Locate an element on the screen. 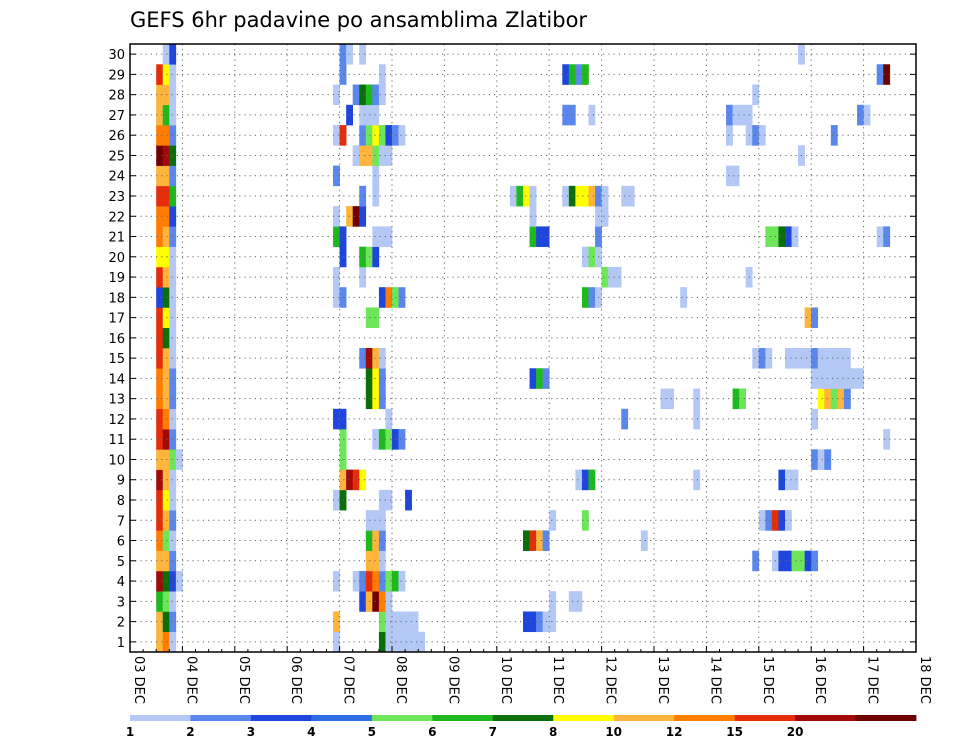 This screenshot has width=960, height=742. colorbar-label: 20 is located at coordinates (795, 732).